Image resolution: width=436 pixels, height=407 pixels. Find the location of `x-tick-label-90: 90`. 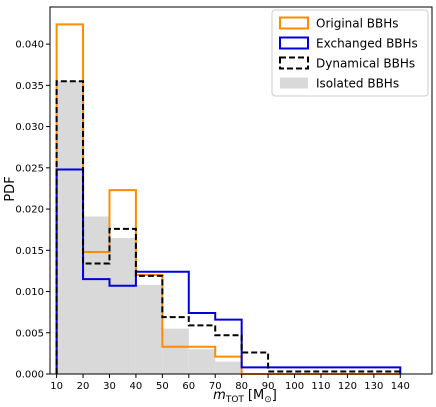

x-tick-label-90: 90 is located at coordinates (268, 386).